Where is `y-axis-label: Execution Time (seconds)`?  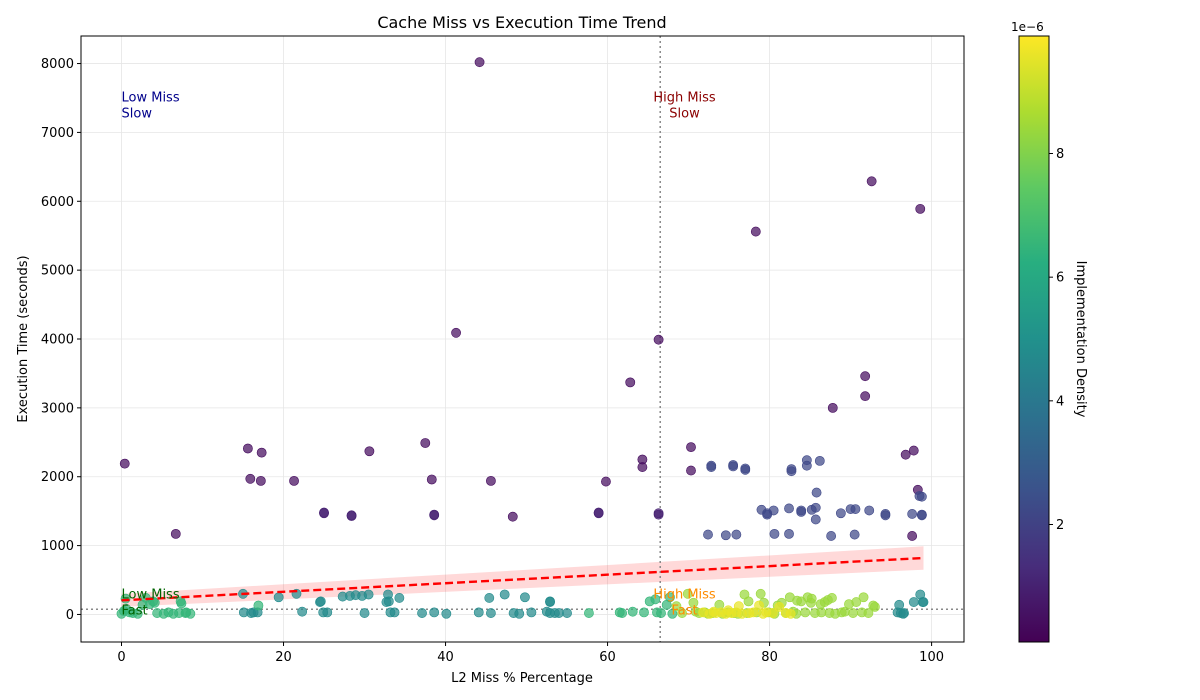
y-axis-label: Execution Time (seconds) is located at coordinates (23, 338).